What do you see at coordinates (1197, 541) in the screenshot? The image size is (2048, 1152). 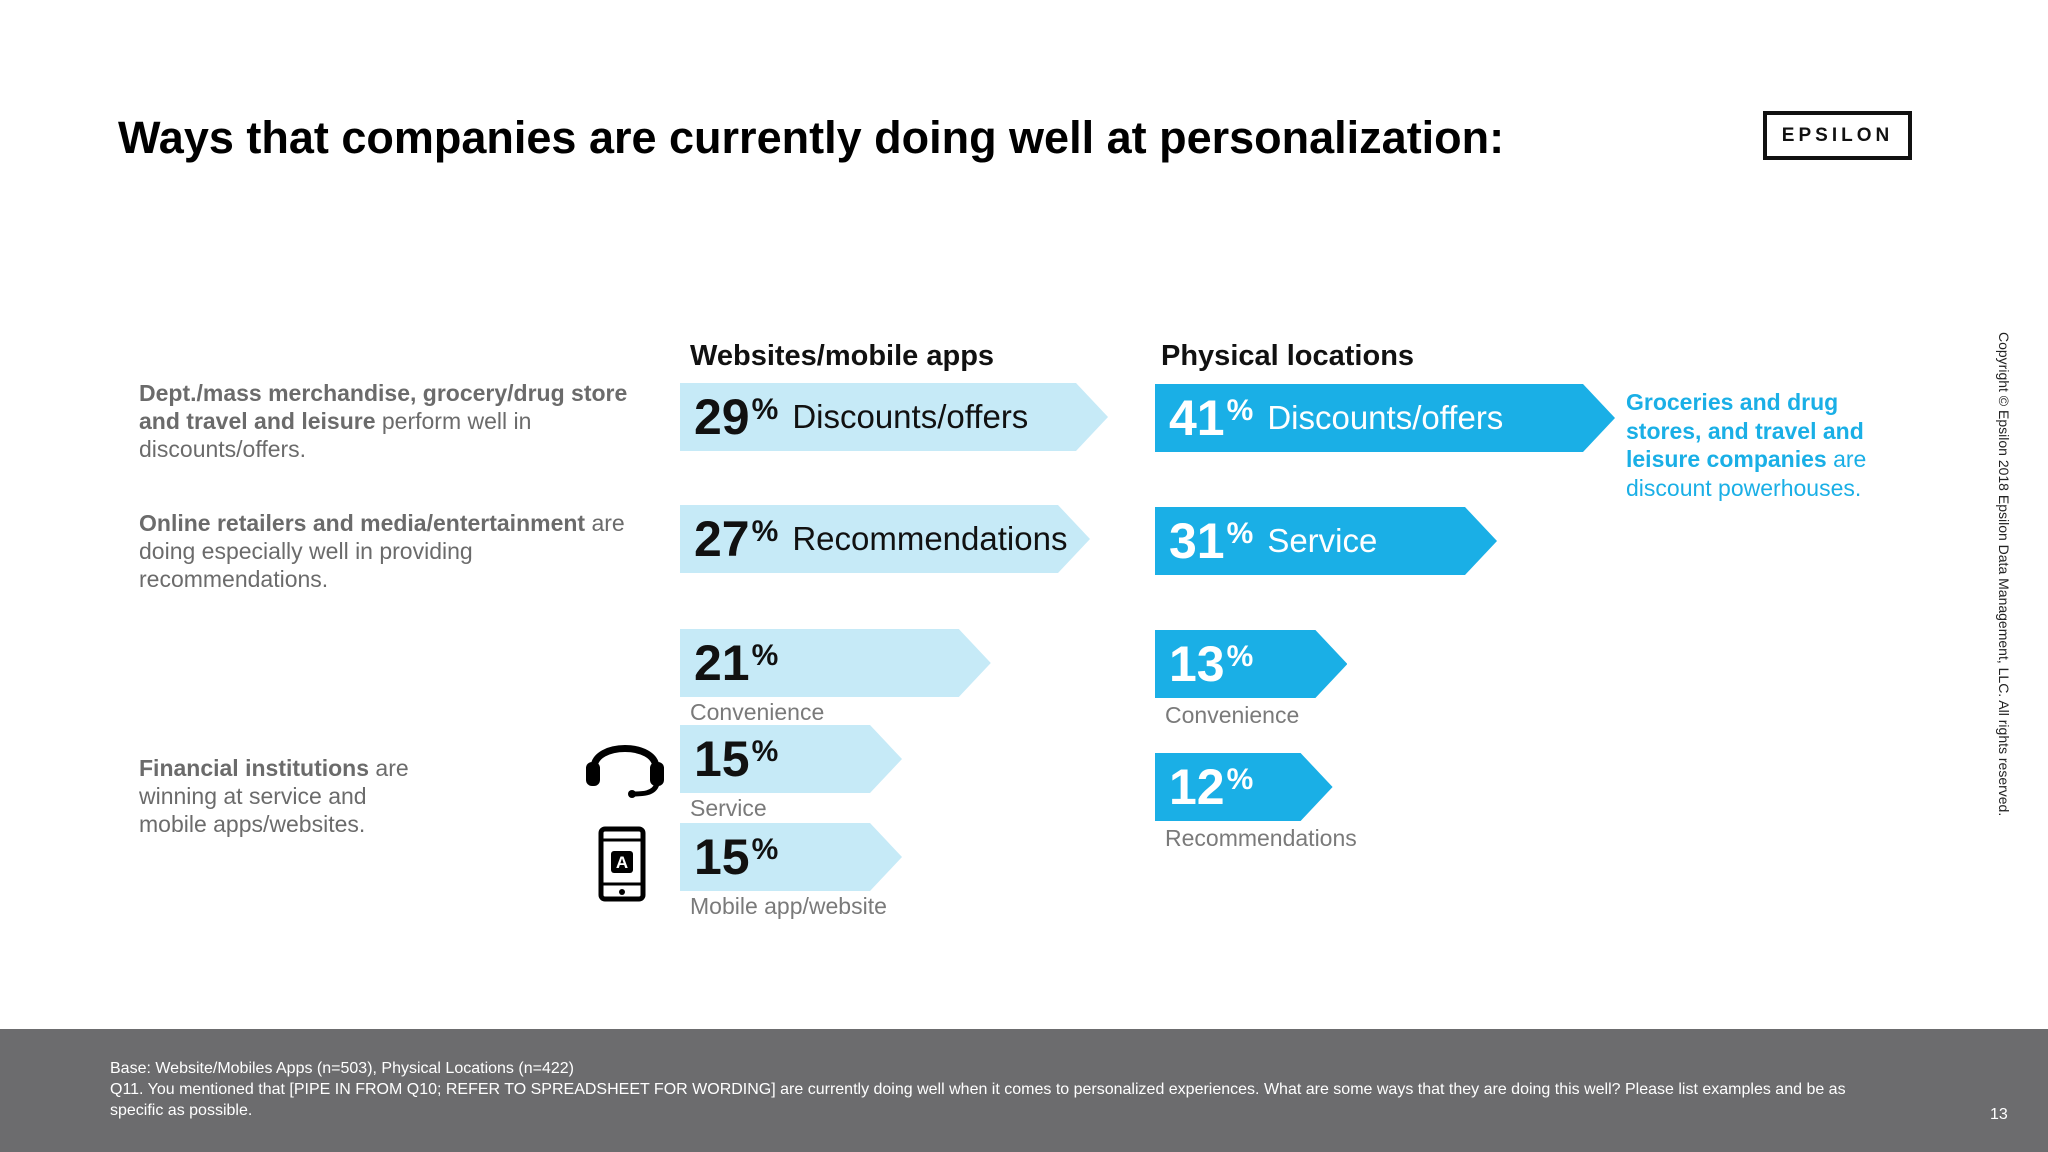 I see `bar-value: 31` at bounding box center [1197, 541].